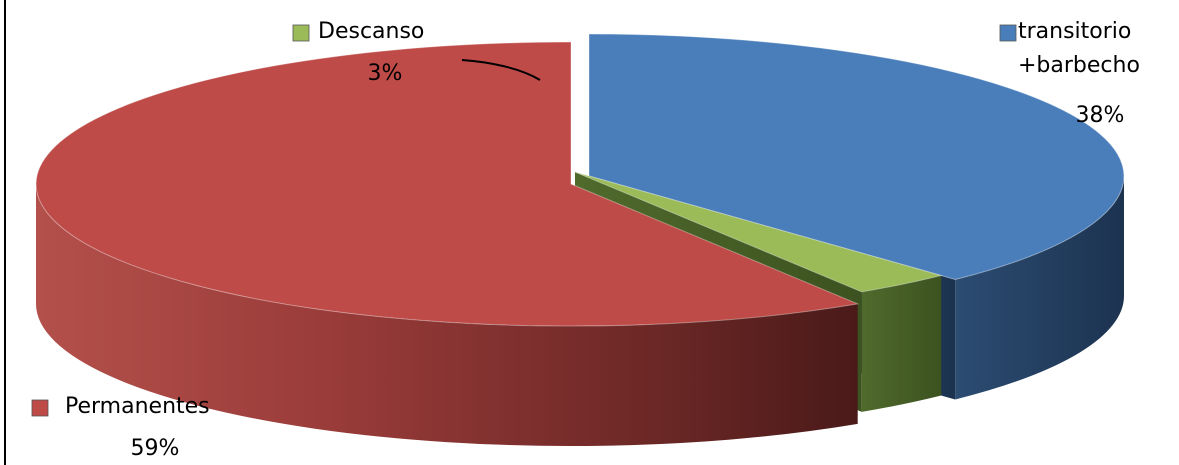  Describe the element at coordinates (301, 33) in the screenshot. I see `legend-key-descanso` at that location.